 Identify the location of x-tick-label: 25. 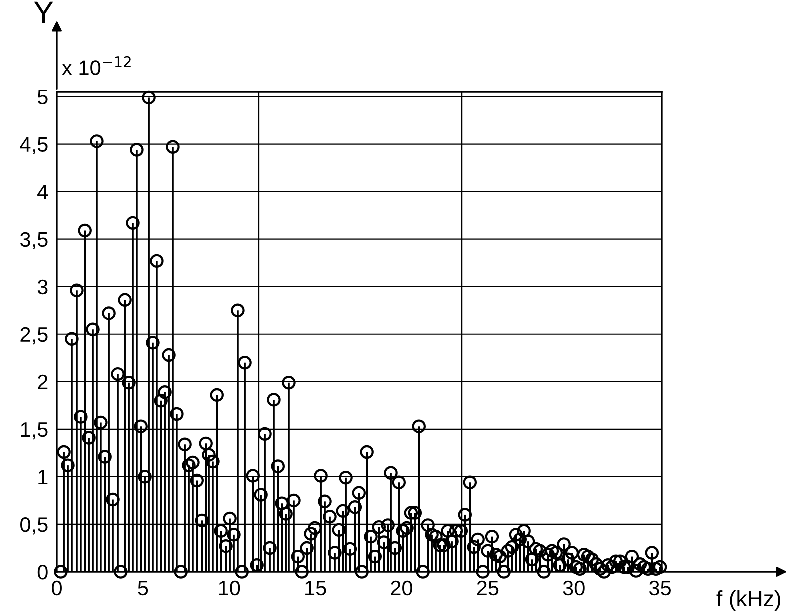
(488, 588).